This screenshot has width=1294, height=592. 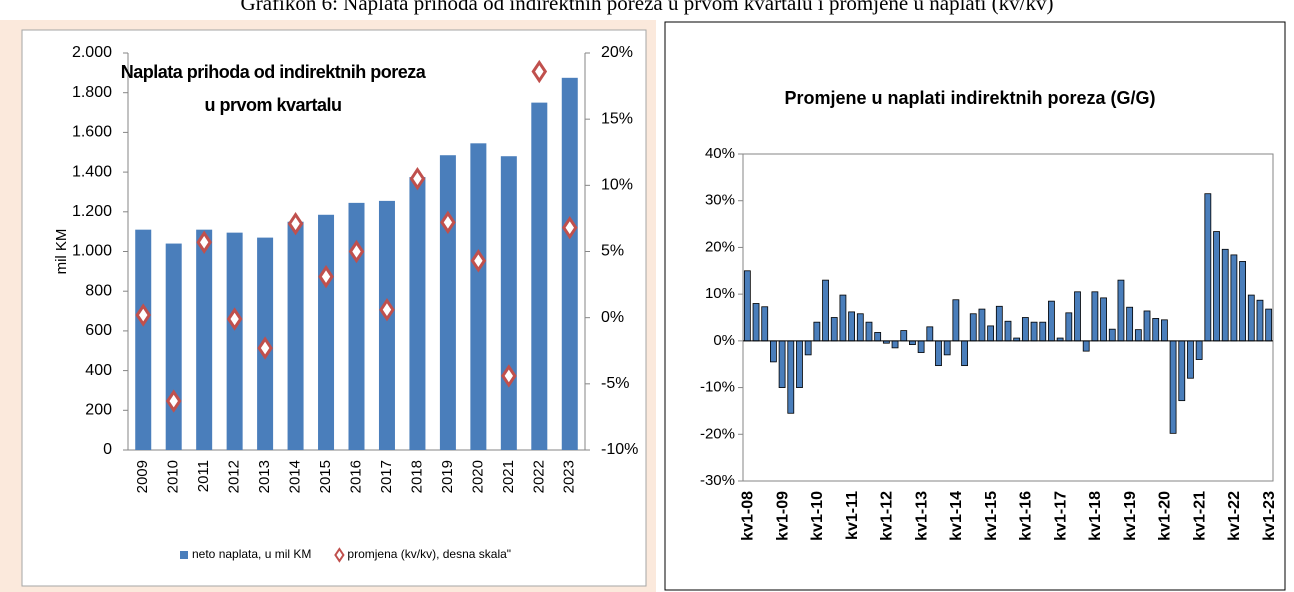 What do you see at coordinates (1130, 516) in the screenshot?
I see `x-tick-label: kv1-19` at bounding box center [1130, 516].